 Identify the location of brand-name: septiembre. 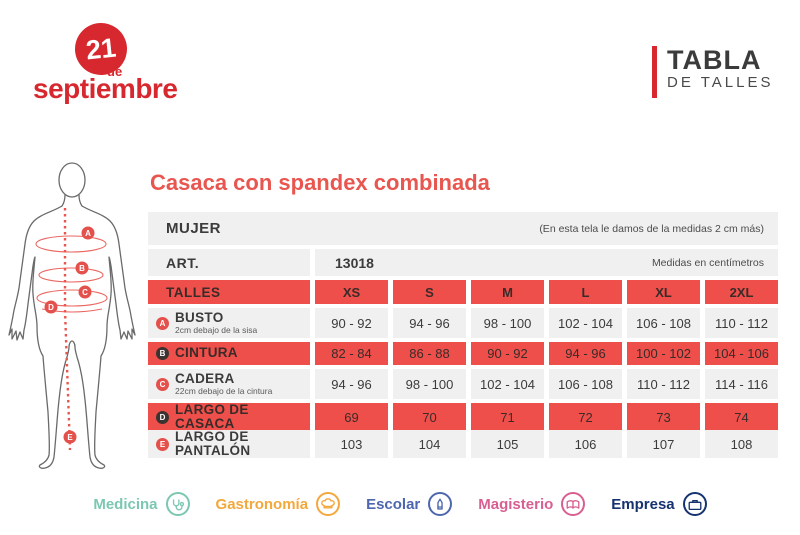
(105, 88).